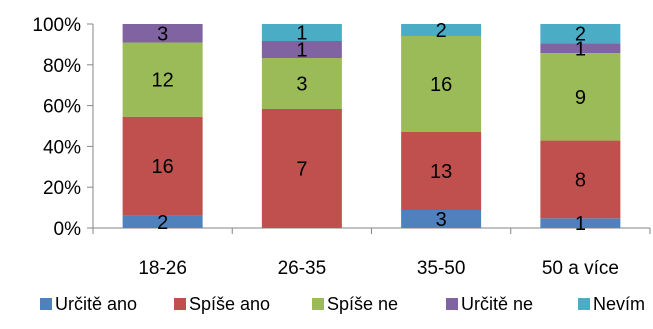  Describe the element at coordinates (580, 268) in the screenshot. I see `x-tick-label: 50 a více` at that location.